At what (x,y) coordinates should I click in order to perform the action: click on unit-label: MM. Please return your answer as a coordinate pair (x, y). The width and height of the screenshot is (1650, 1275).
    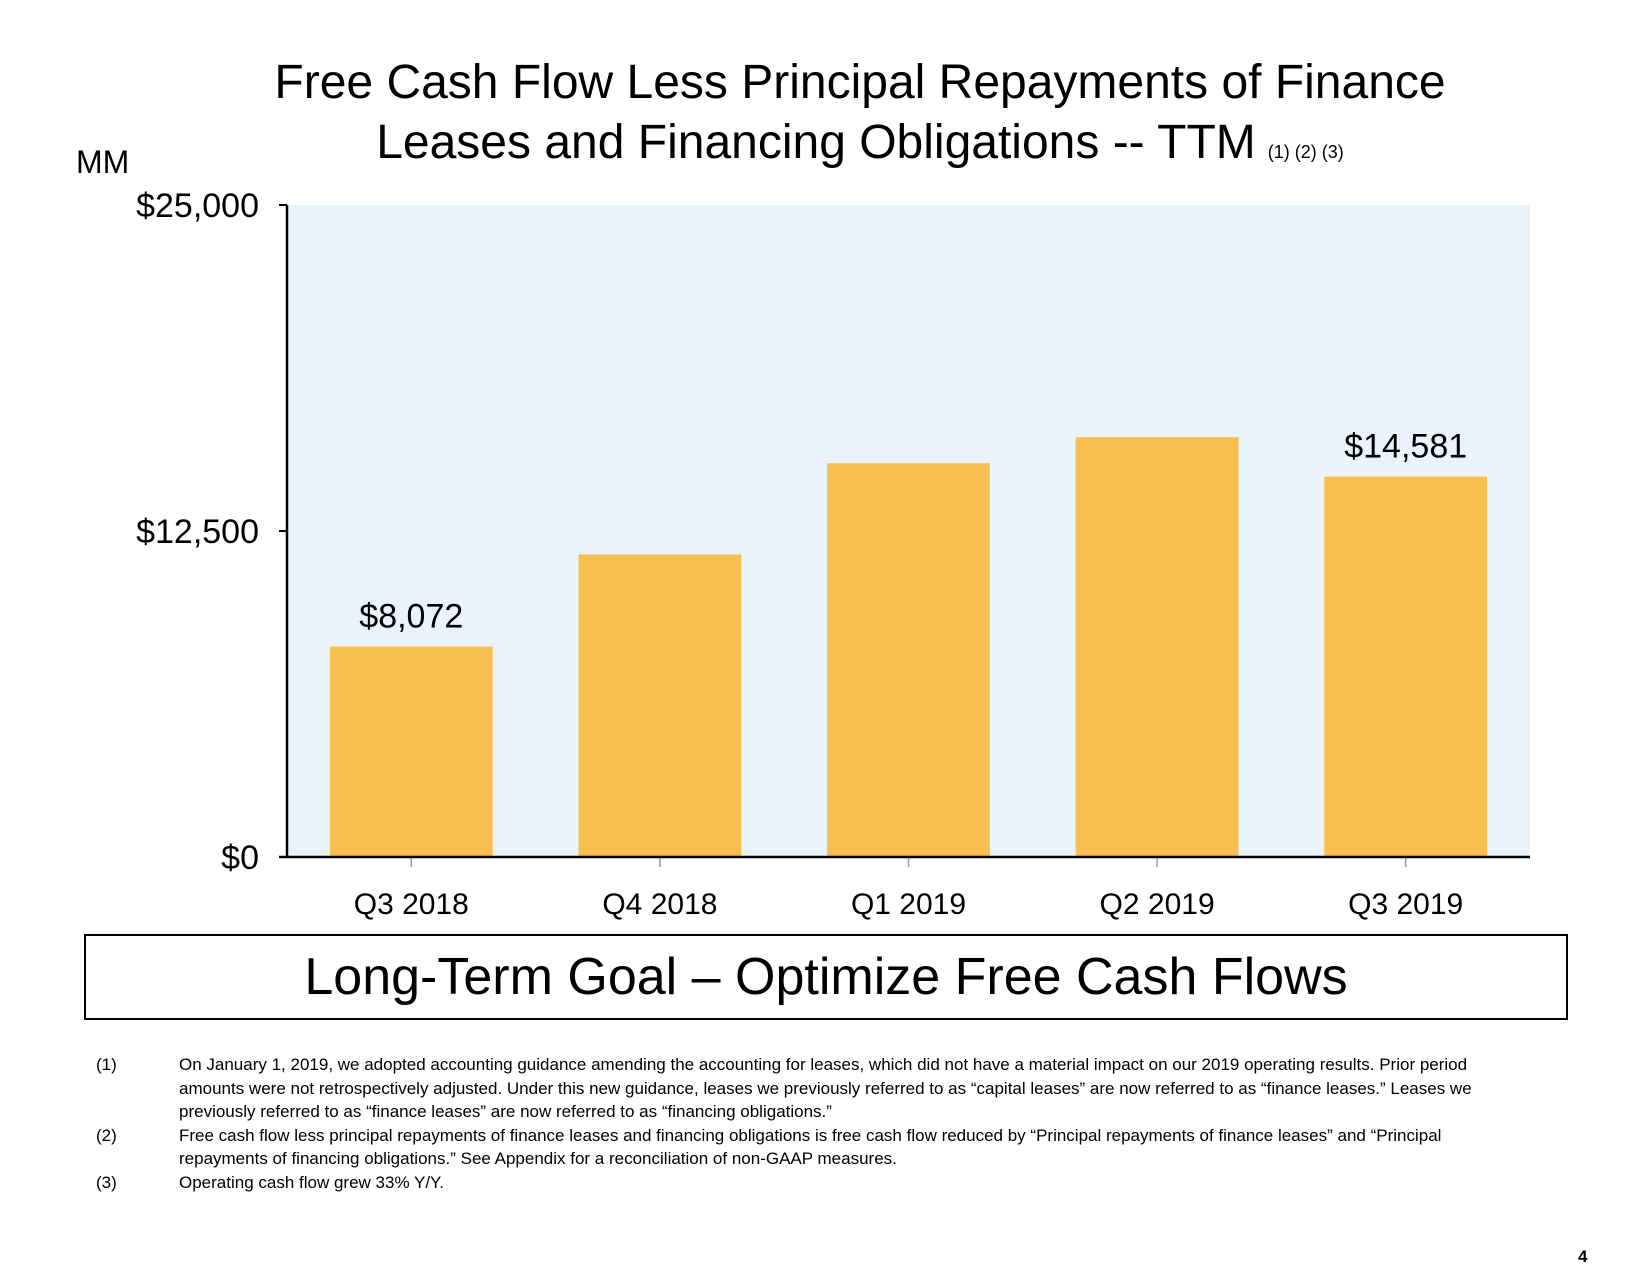
    Looking at the image, I should click on (103, 162).